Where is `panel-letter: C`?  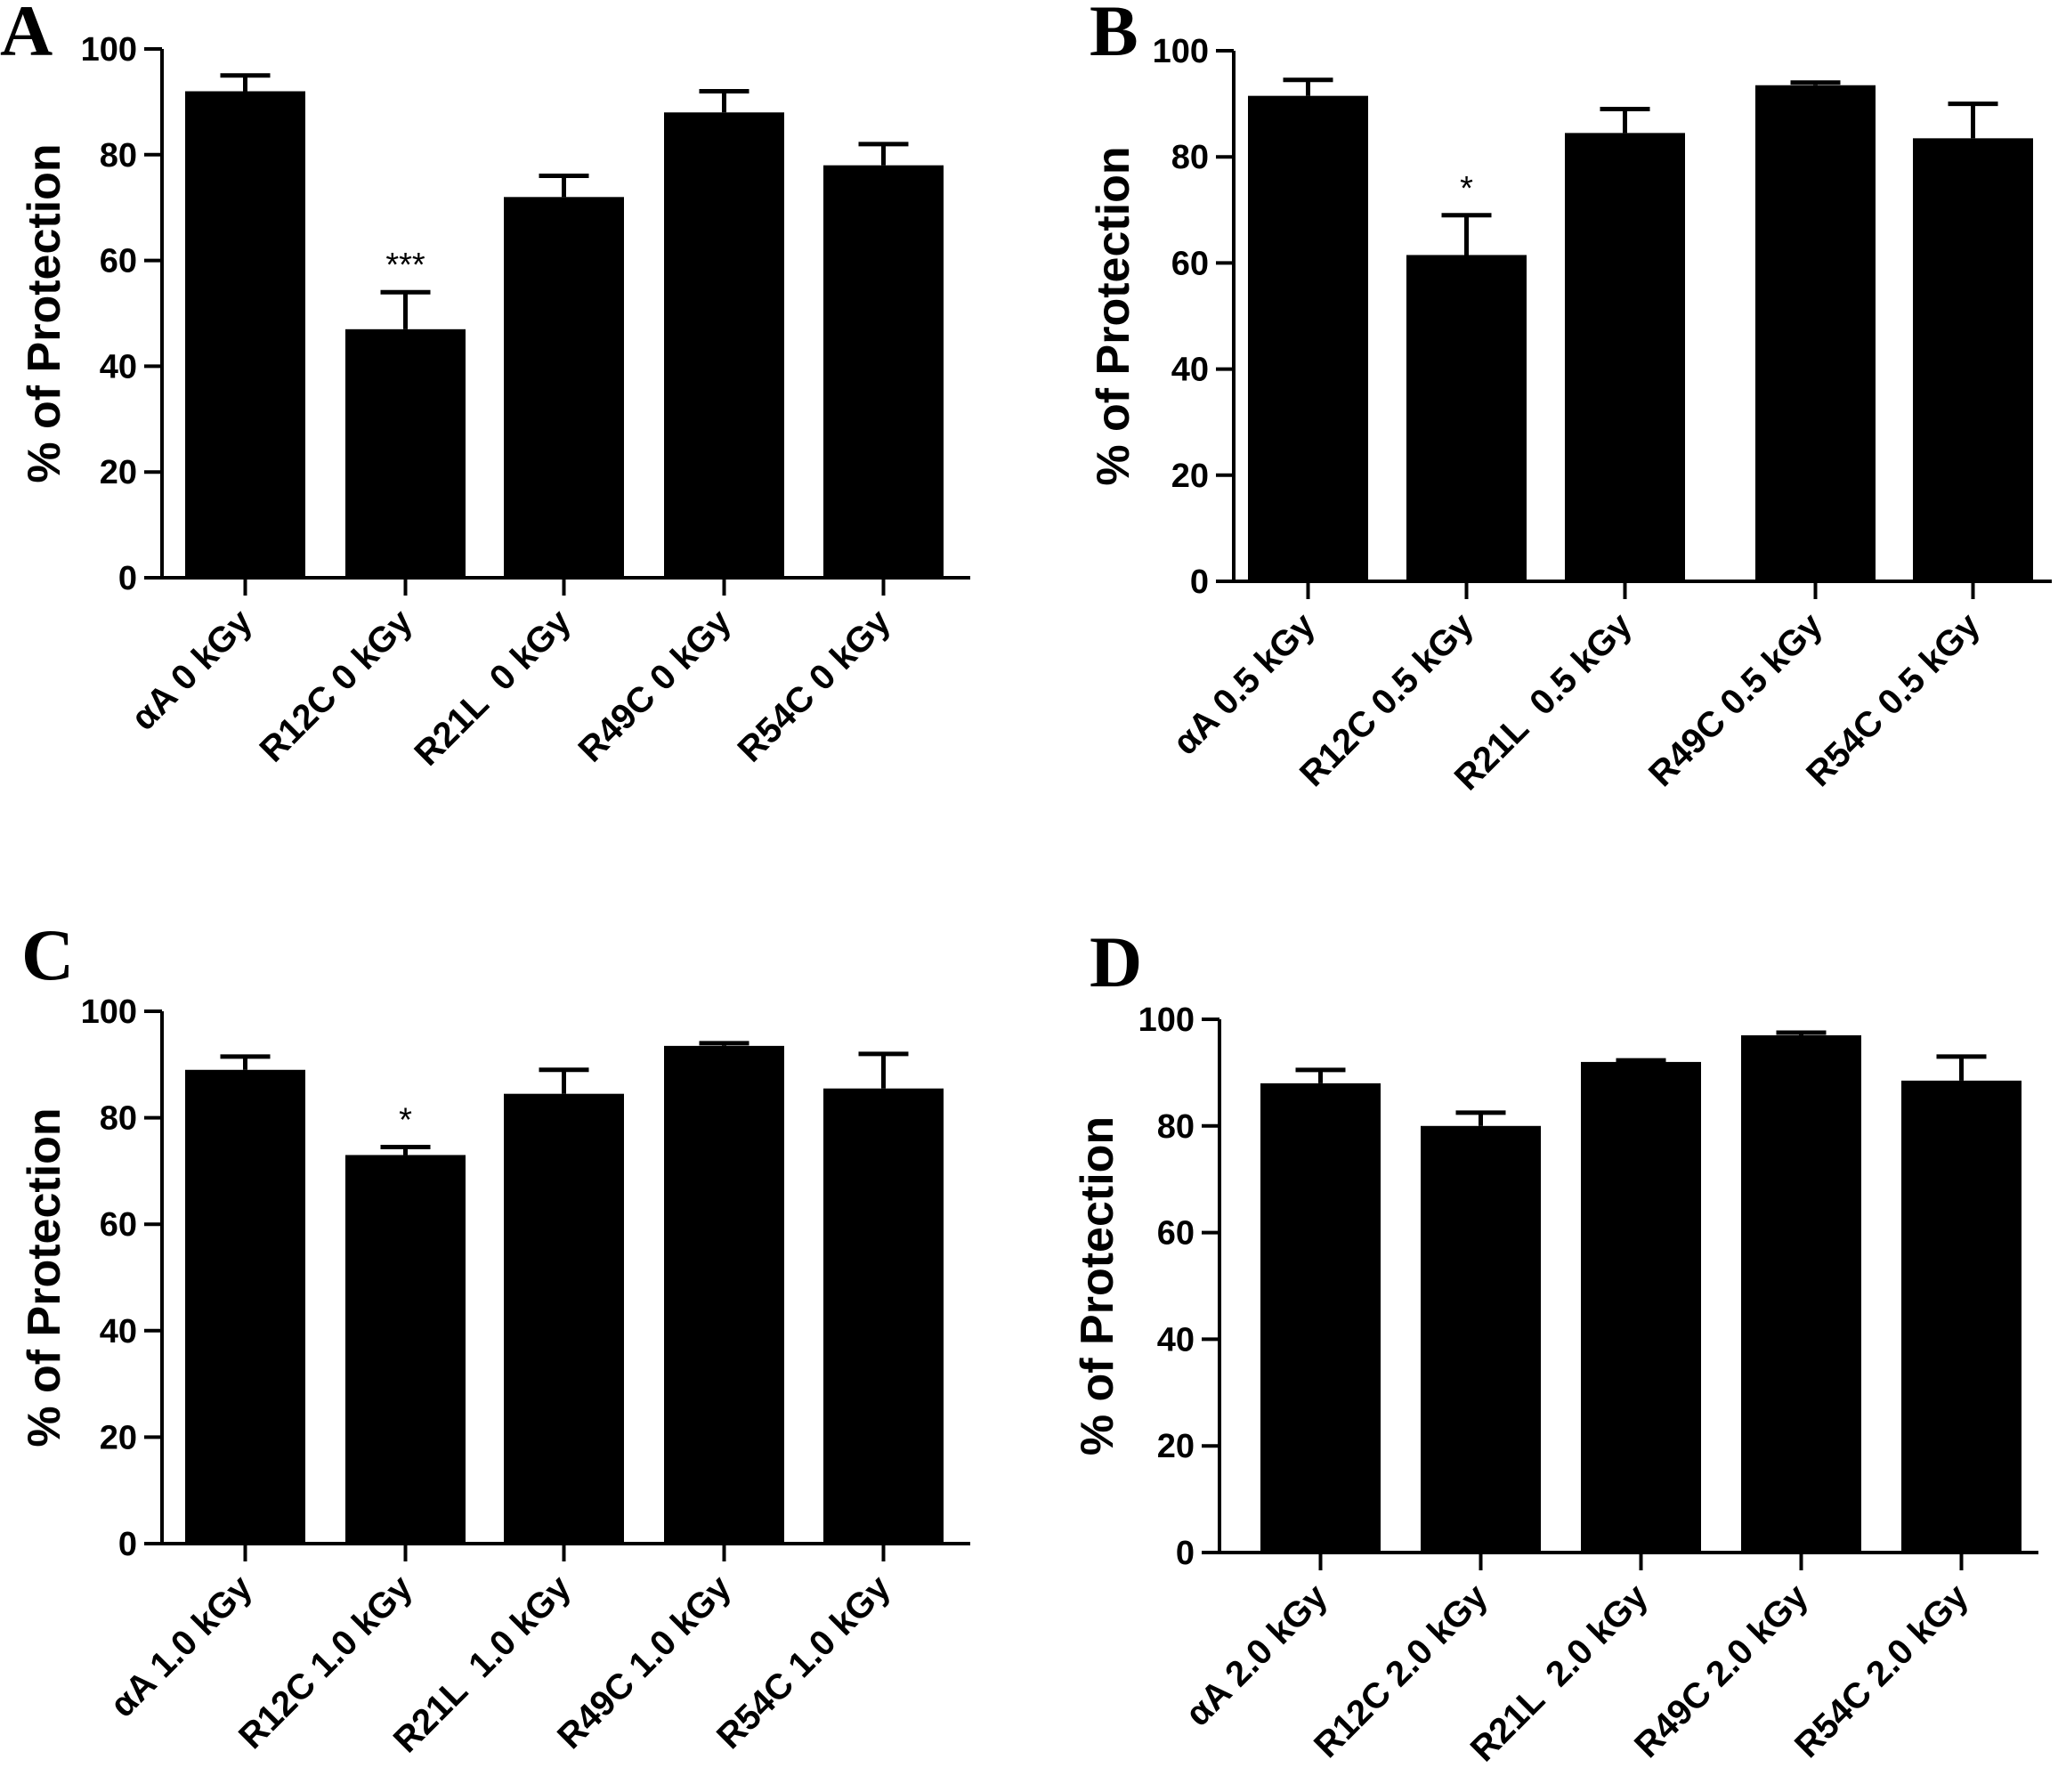
panel-letter: C is located at coordinates (47, 954).